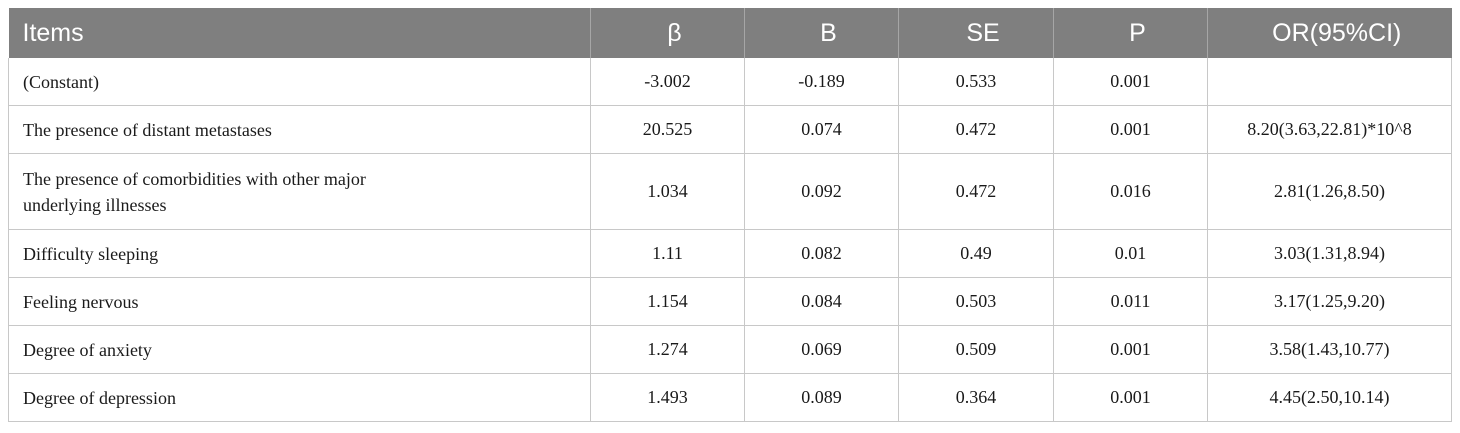 This screenshot has width=1460, height=433. I want to click on cell-b: 0.084, so click(821, 301).